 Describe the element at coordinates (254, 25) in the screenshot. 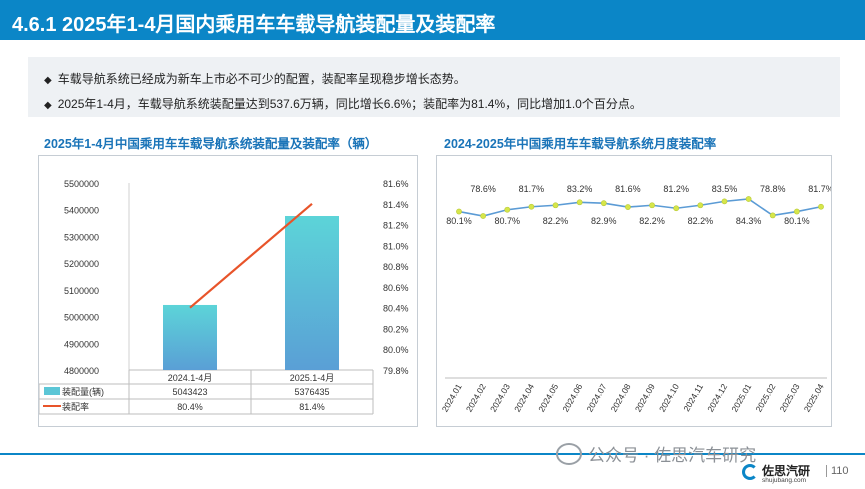

I see `page-title: 4.6.1 2025年1-4月国内乘用车车载导航装配量及装配率` at that location.